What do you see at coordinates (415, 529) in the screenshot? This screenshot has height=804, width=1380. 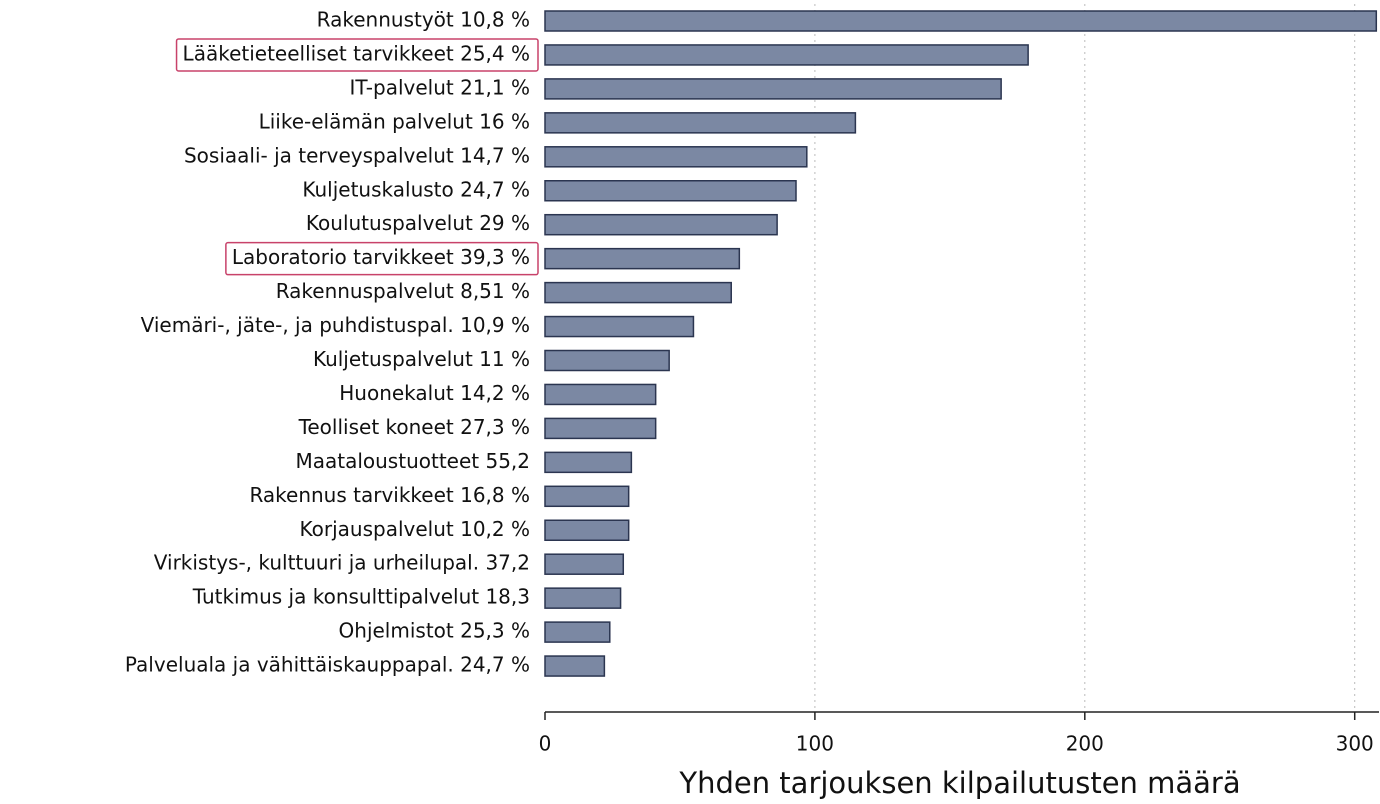 I see `y-tick-label: Korjauspalvelut 10,2 %` at bounding box center [415, 529].